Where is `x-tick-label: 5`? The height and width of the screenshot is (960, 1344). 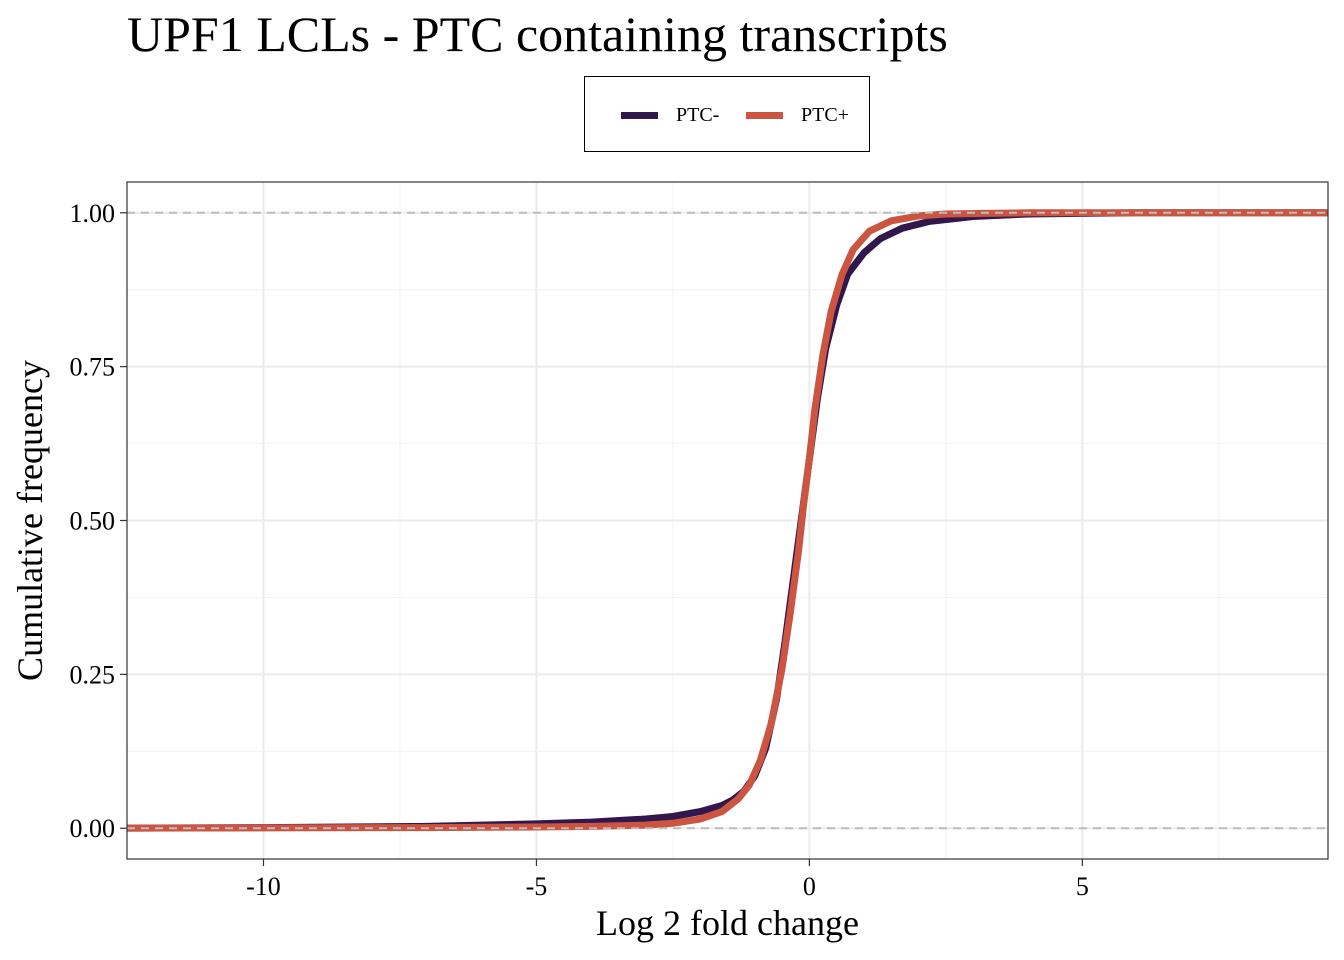 x-tick-label: 5 is located at coordinates (1082, 886).